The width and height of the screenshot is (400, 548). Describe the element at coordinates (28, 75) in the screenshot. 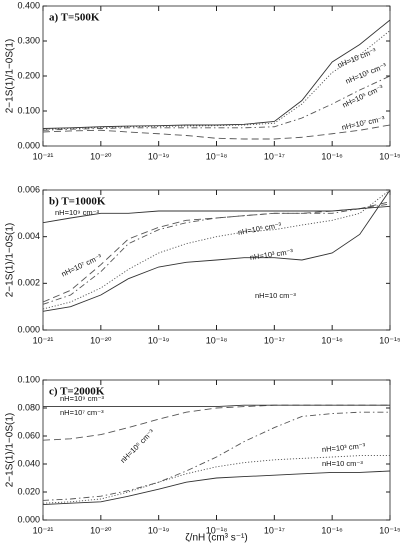

I see `y-tick-label: 0.200` at that location.